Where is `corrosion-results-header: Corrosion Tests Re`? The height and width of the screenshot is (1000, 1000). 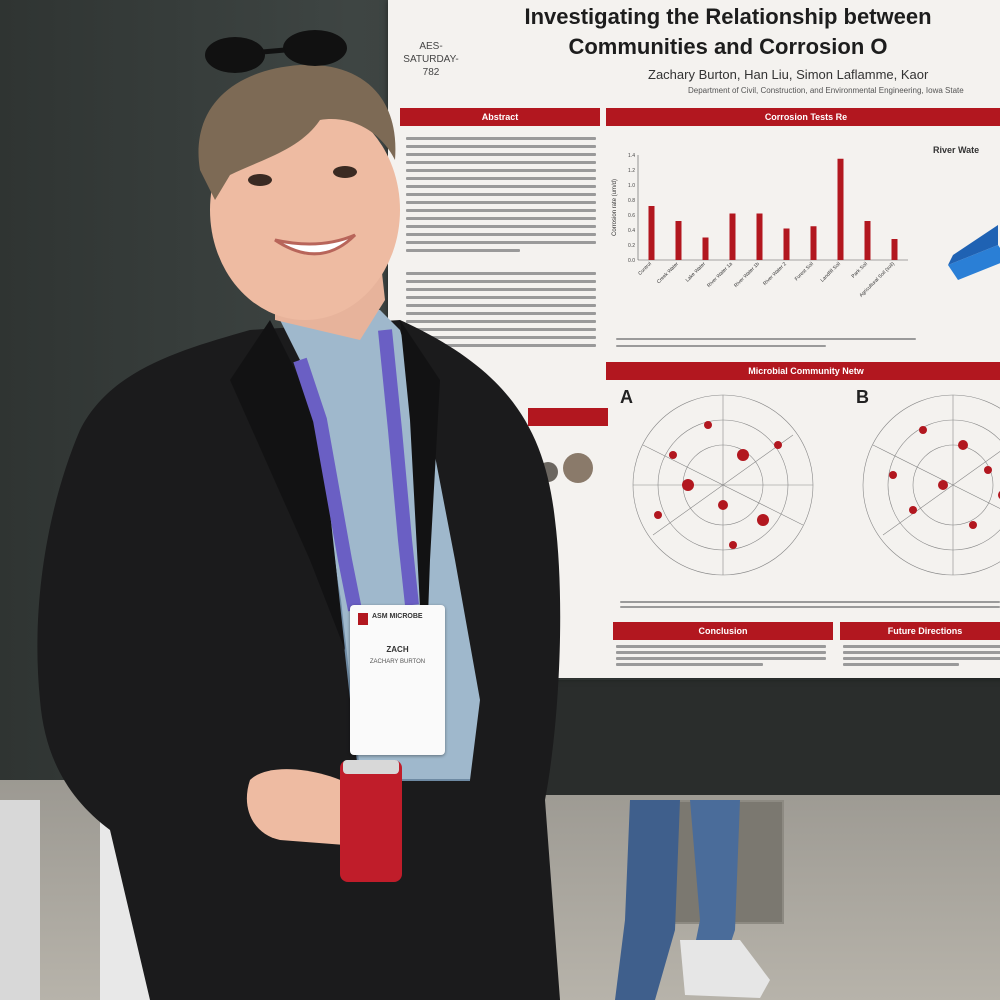 corrosion-results-header: Corrosion Tests Re is located at coordinates (803, 117).